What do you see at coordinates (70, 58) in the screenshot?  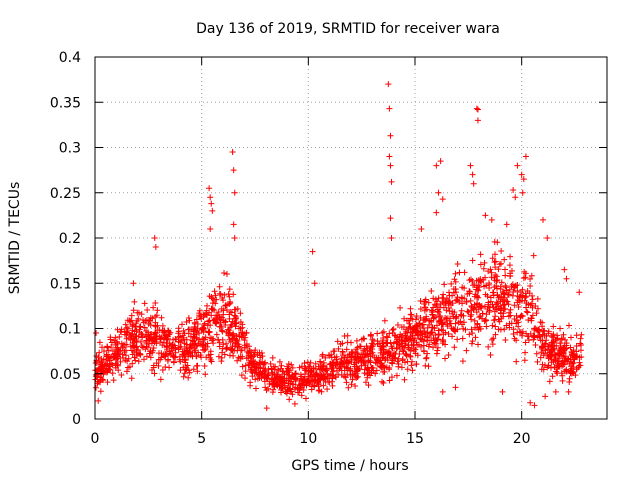 I see `y-tick-label: 0.4` at bounding box center [70, 58].